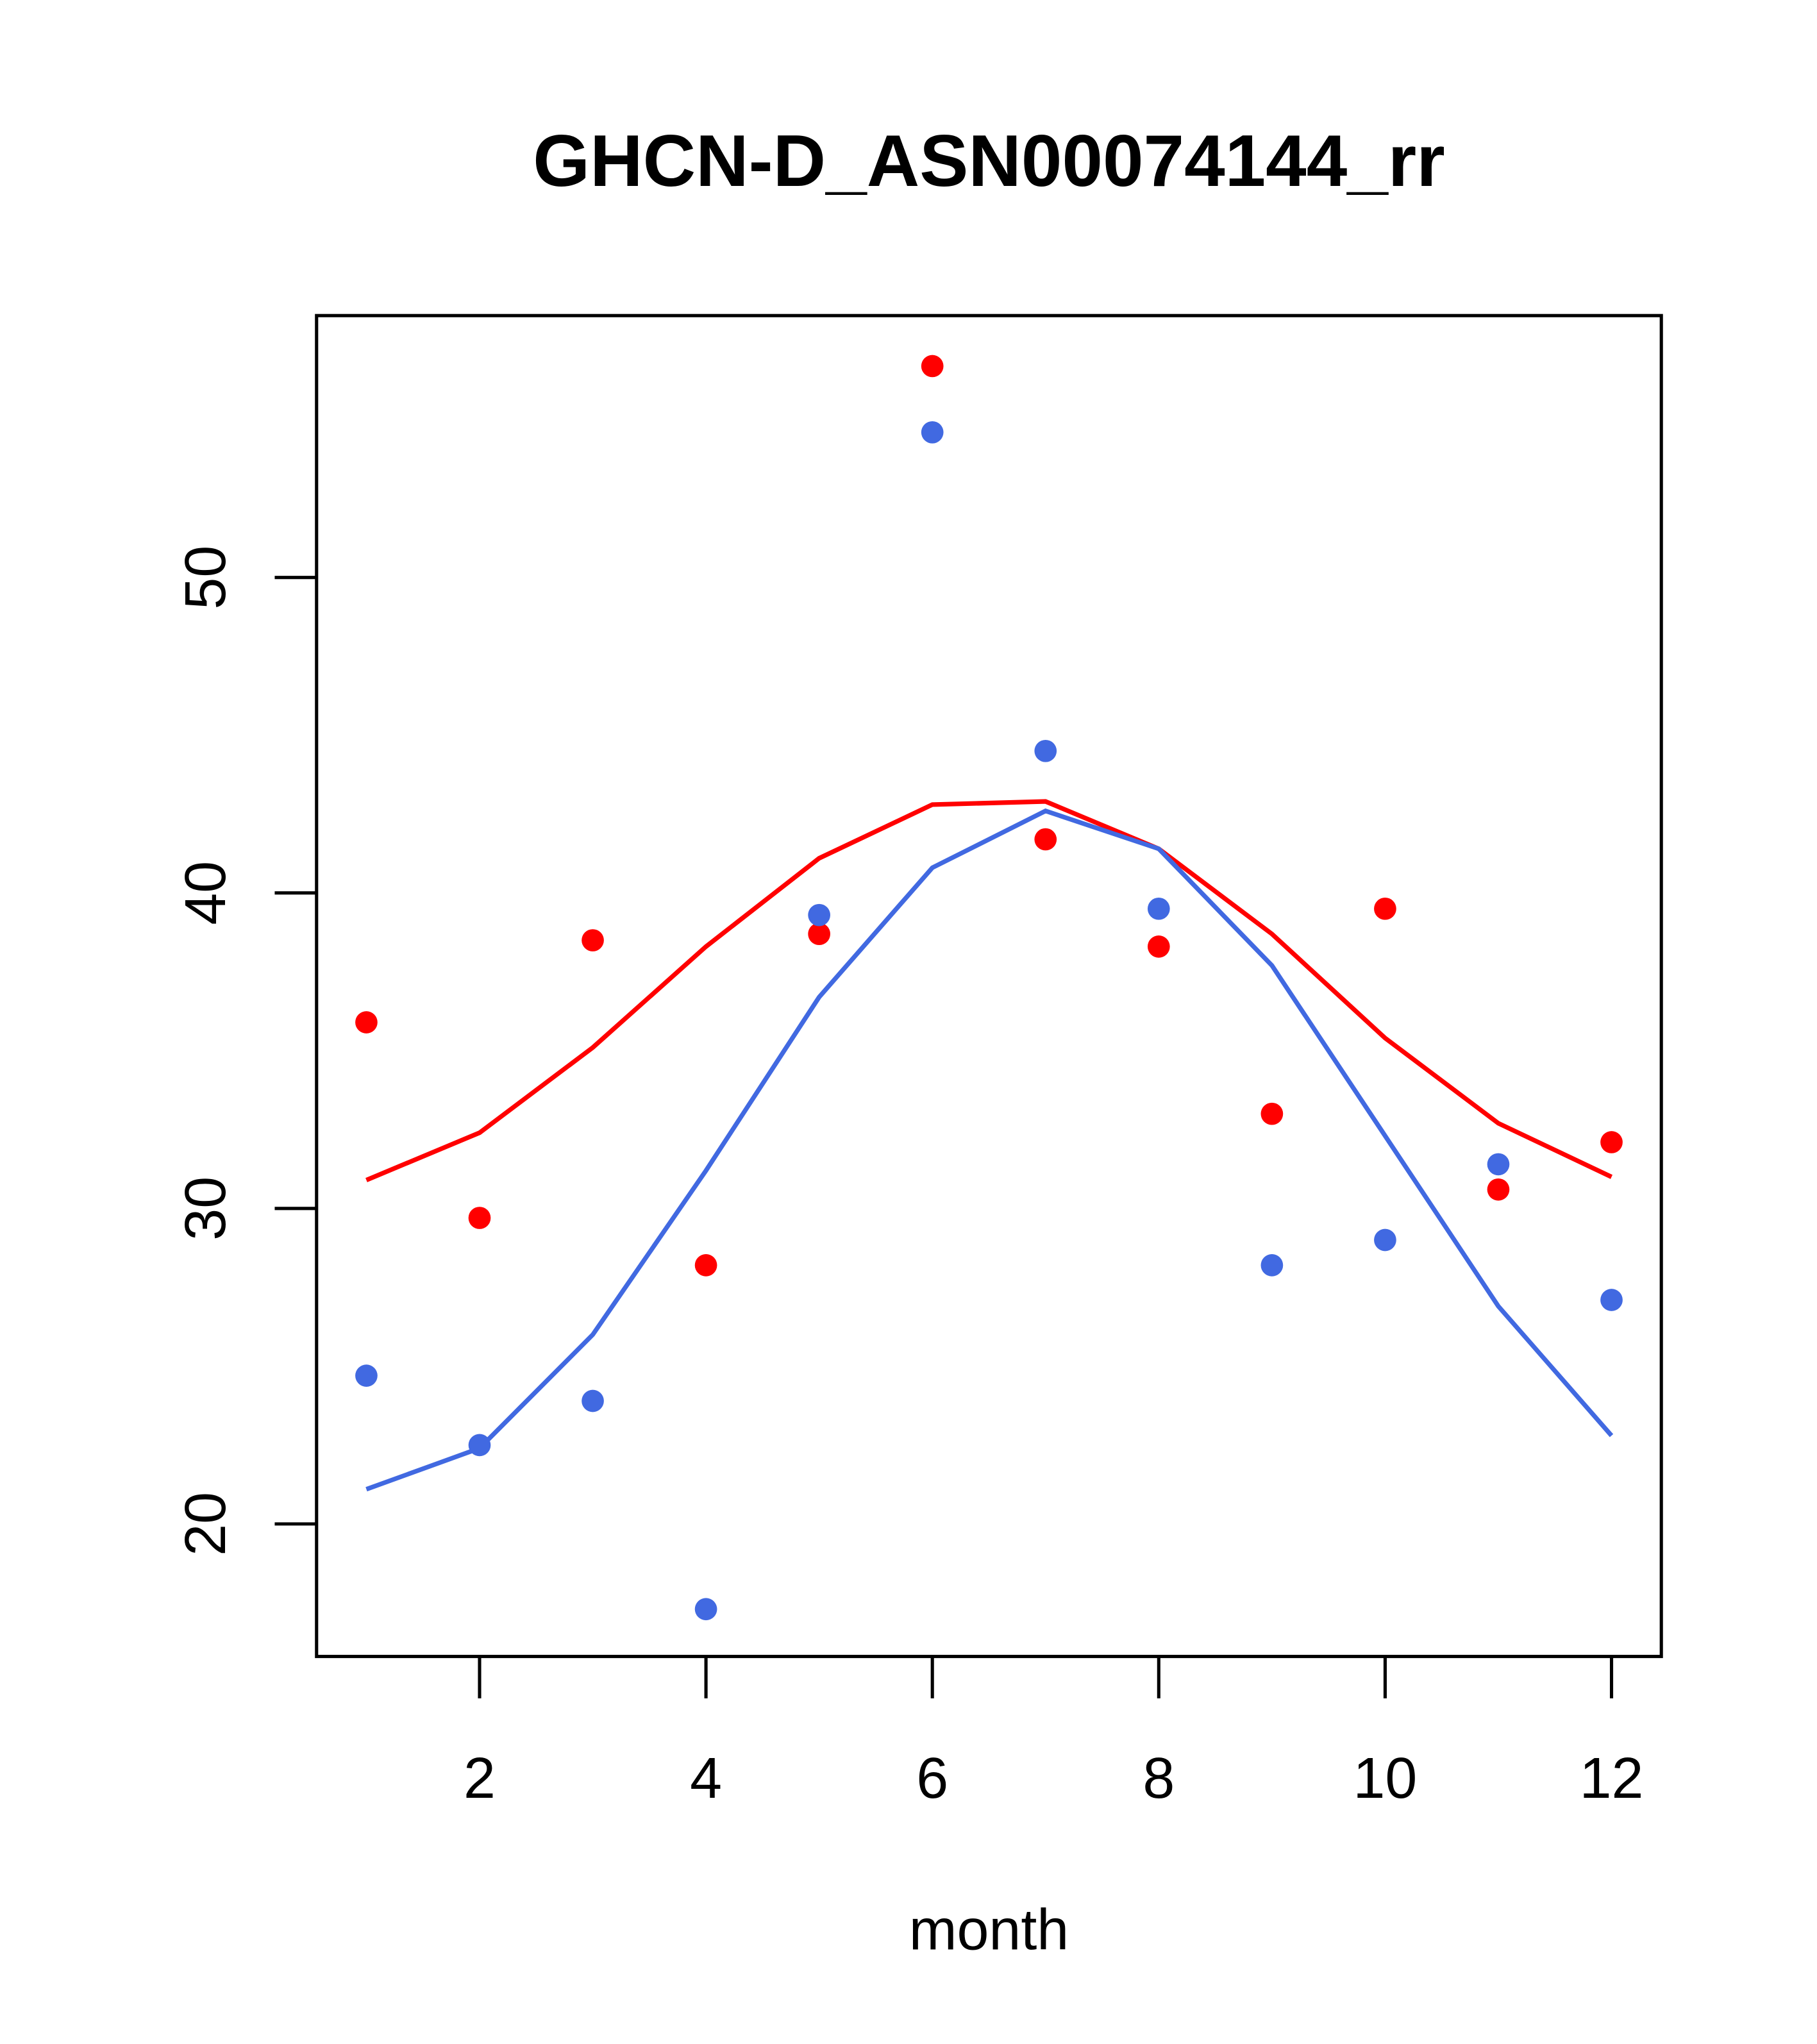 This screenshot has height=2044, width=1817. I want to click on chart-title: GHCN-D_ASN00074144_rr, so click(989, 161).